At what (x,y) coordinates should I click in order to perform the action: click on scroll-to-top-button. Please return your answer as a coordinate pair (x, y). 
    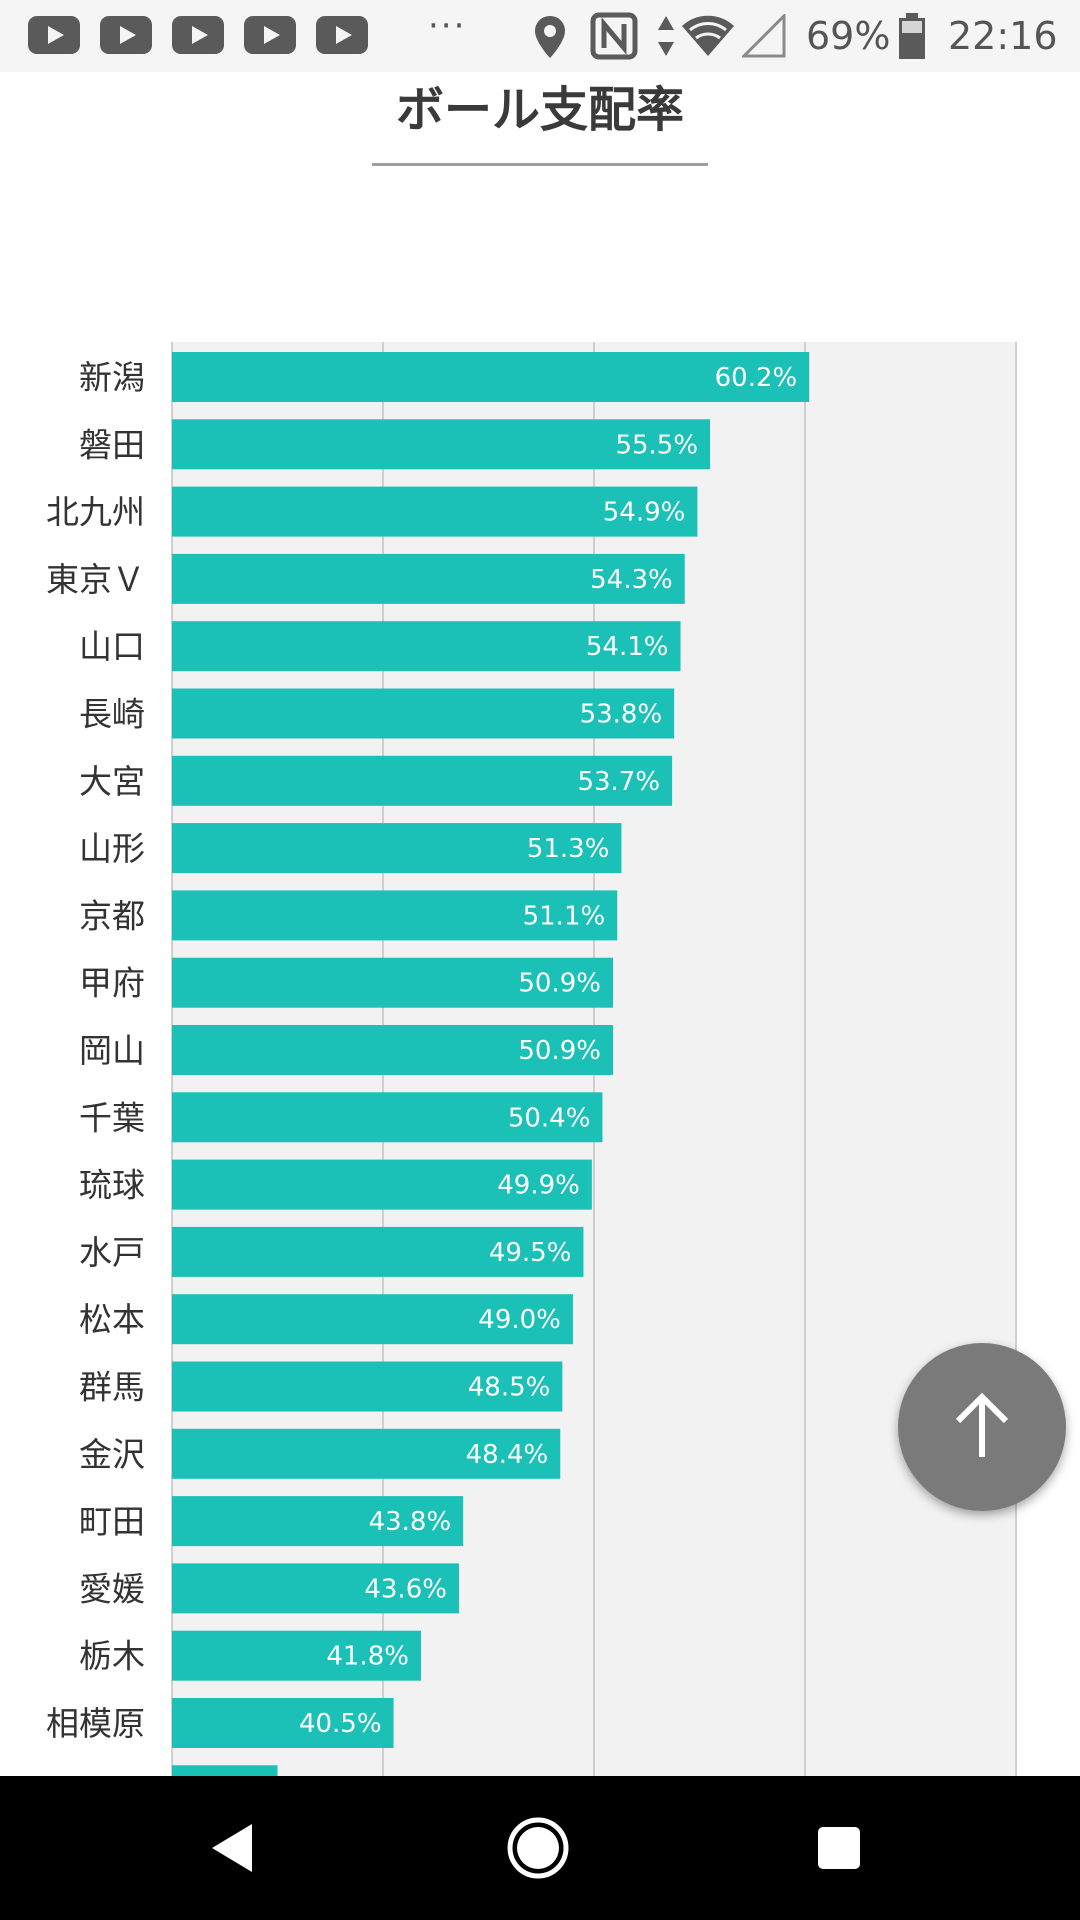
    Looking at the image, I should click on (982, 1427).